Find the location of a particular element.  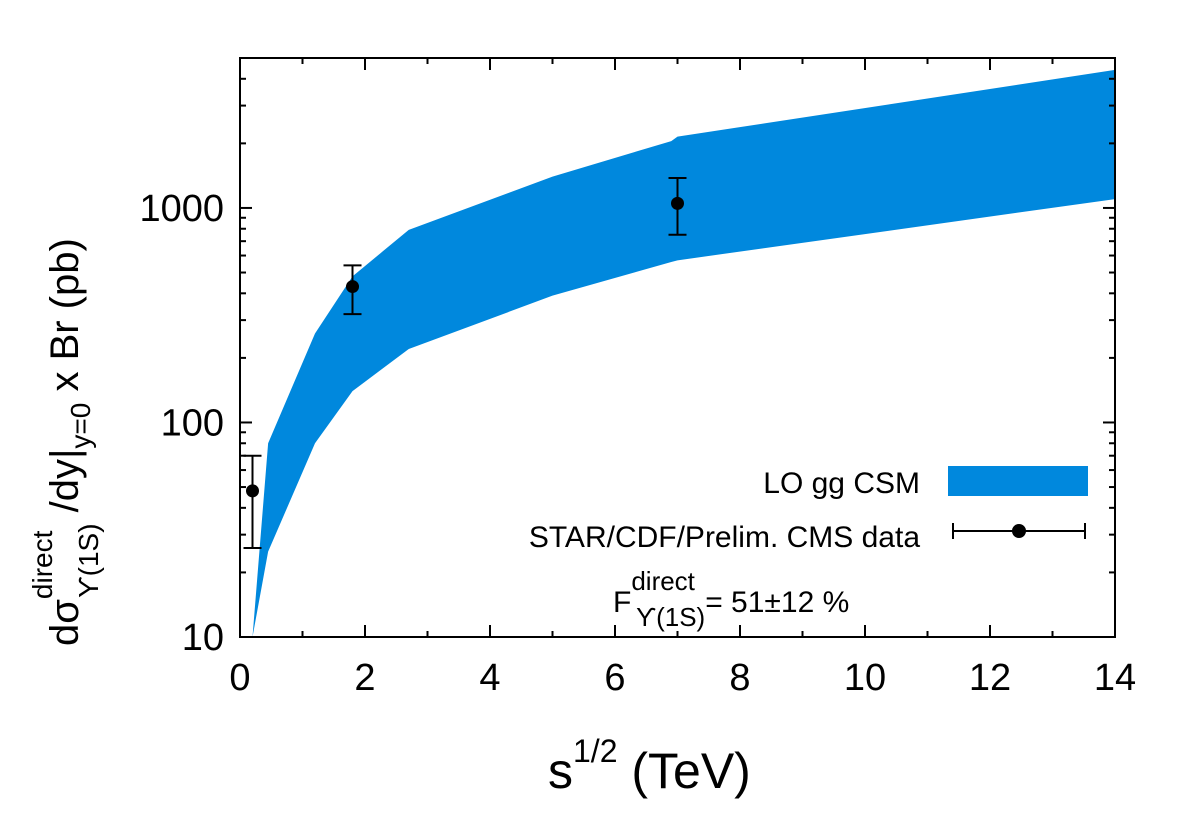

x-tick-label: 8 is located at coordinates (739, 678).